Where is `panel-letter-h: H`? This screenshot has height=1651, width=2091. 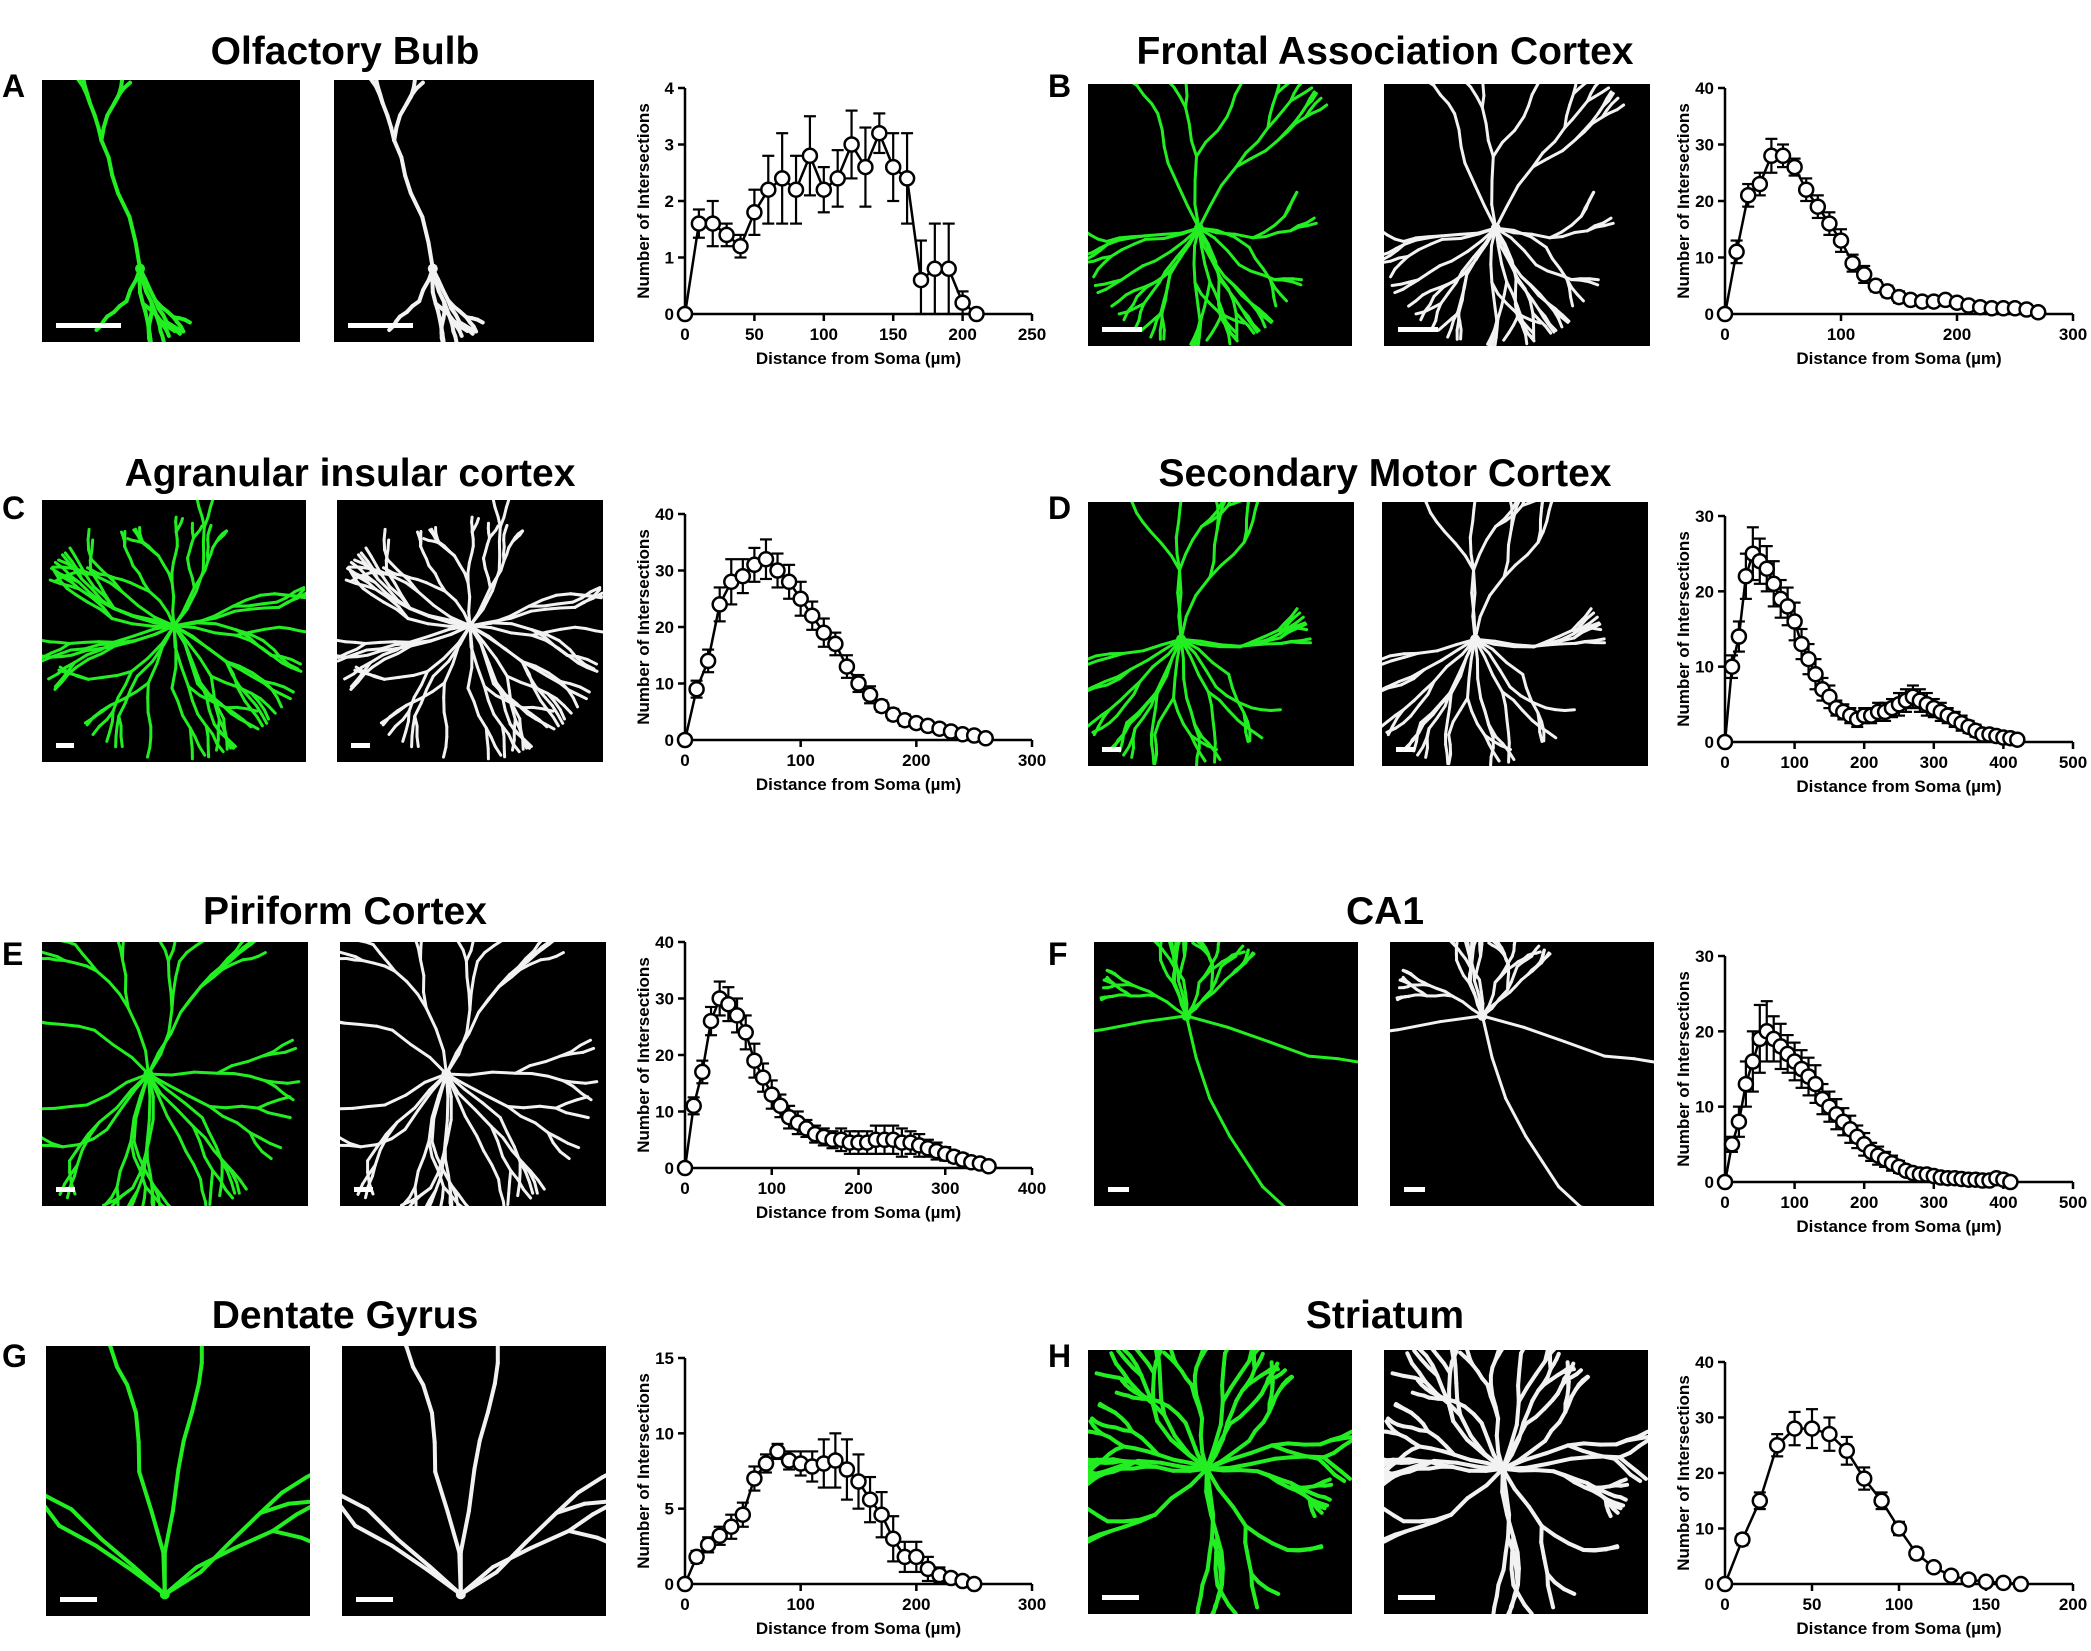 panel-letter-h: H is located at coordinates (1059, 1356).